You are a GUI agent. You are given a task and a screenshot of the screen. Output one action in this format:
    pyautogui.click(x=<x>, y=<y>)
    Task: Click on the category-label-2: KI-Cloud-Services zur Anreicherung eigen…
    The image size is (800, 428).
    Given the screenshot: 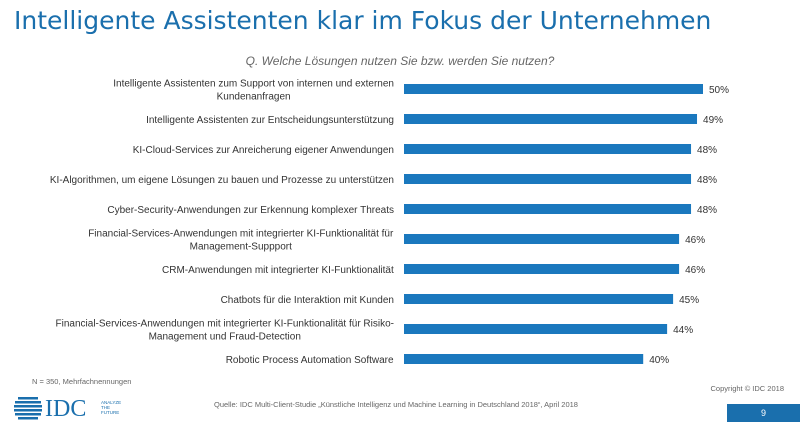 What is the action you would take?
    pyautogui.click(x=263, y=150)
    